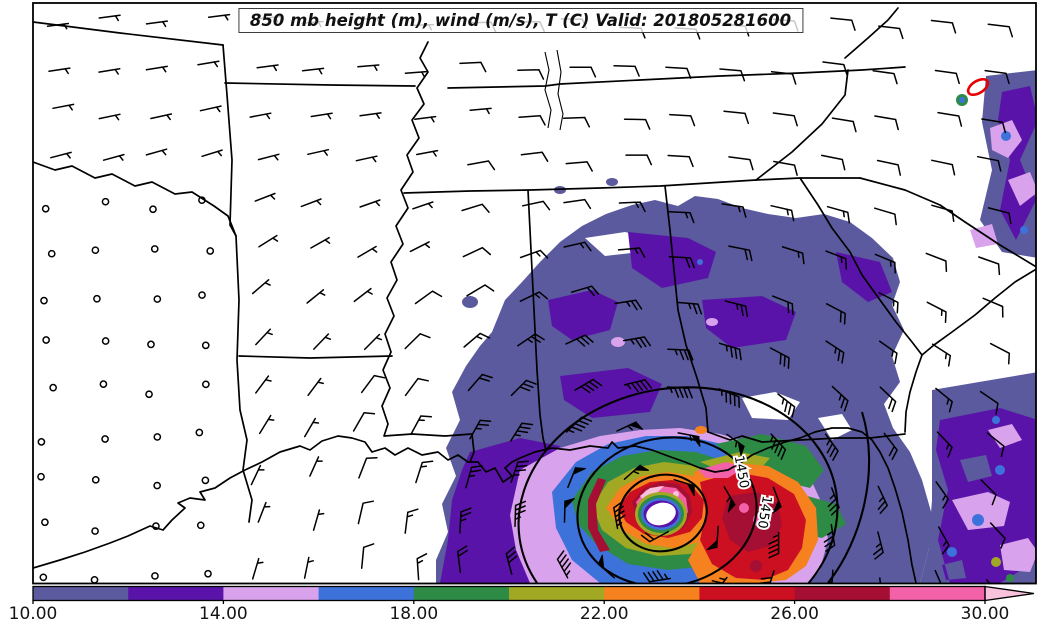 The width and height of the screenshot is (1041, 633). I want to click on colorbar-tick-label: 14.00, so click(223, 614).